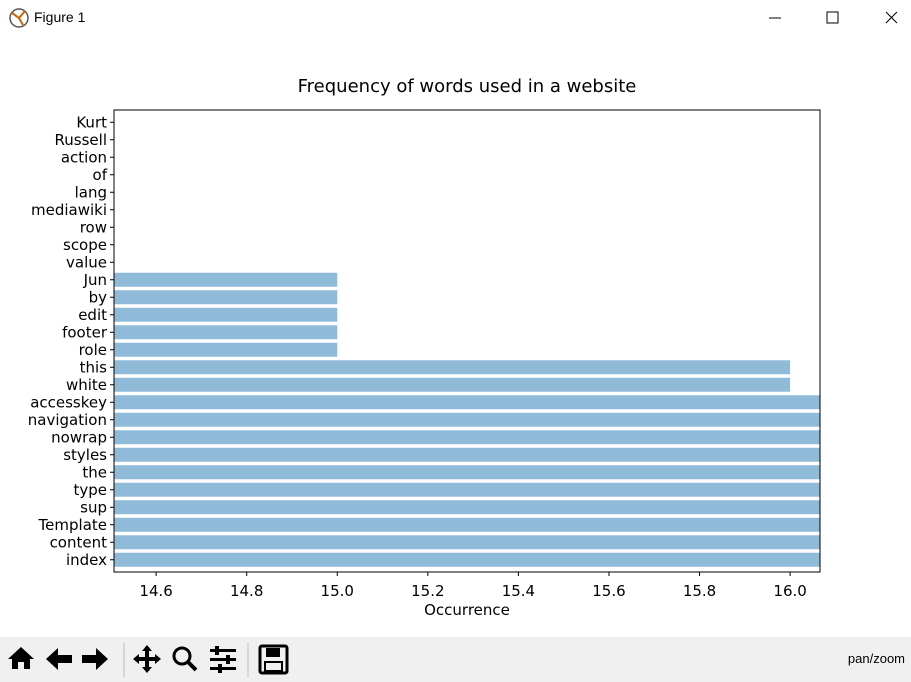 The image size is (911, 682). Describe the element at coordinates (147, 659) in the screenshot. I see `pan-button` at that location.